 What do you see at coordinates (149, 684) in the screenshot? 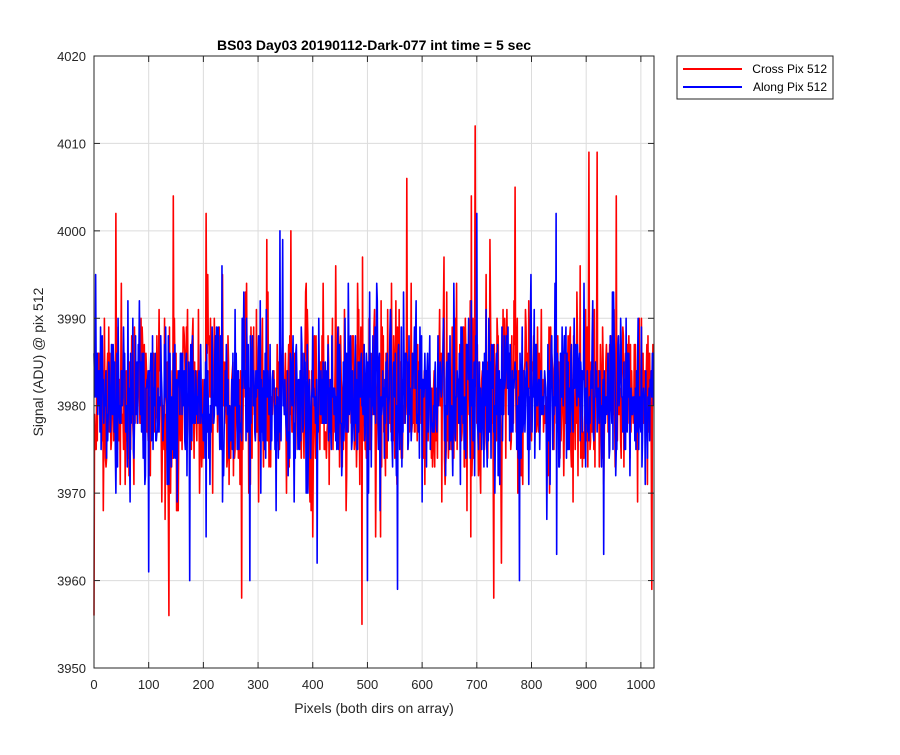
I see `x-tick-label: 100` at bounding box center [149, 684].